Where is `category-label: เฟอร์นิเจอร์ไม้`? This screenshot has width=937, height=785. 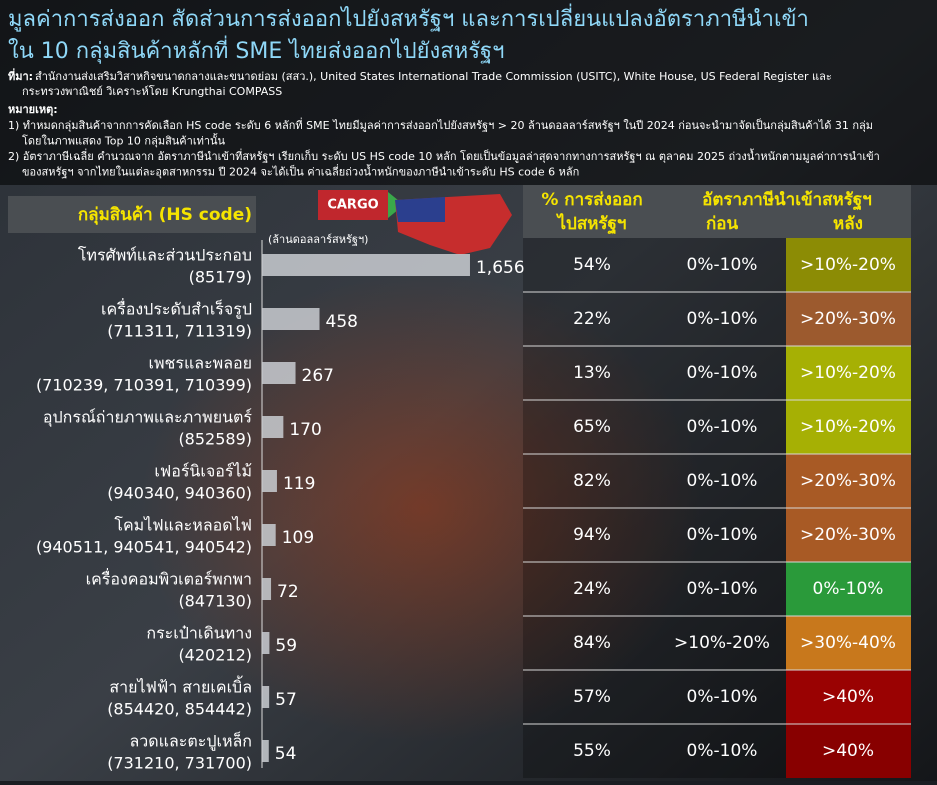 category-label: เฟอร์นิเจอร์ไม้ is located at coordinates (203, 471).